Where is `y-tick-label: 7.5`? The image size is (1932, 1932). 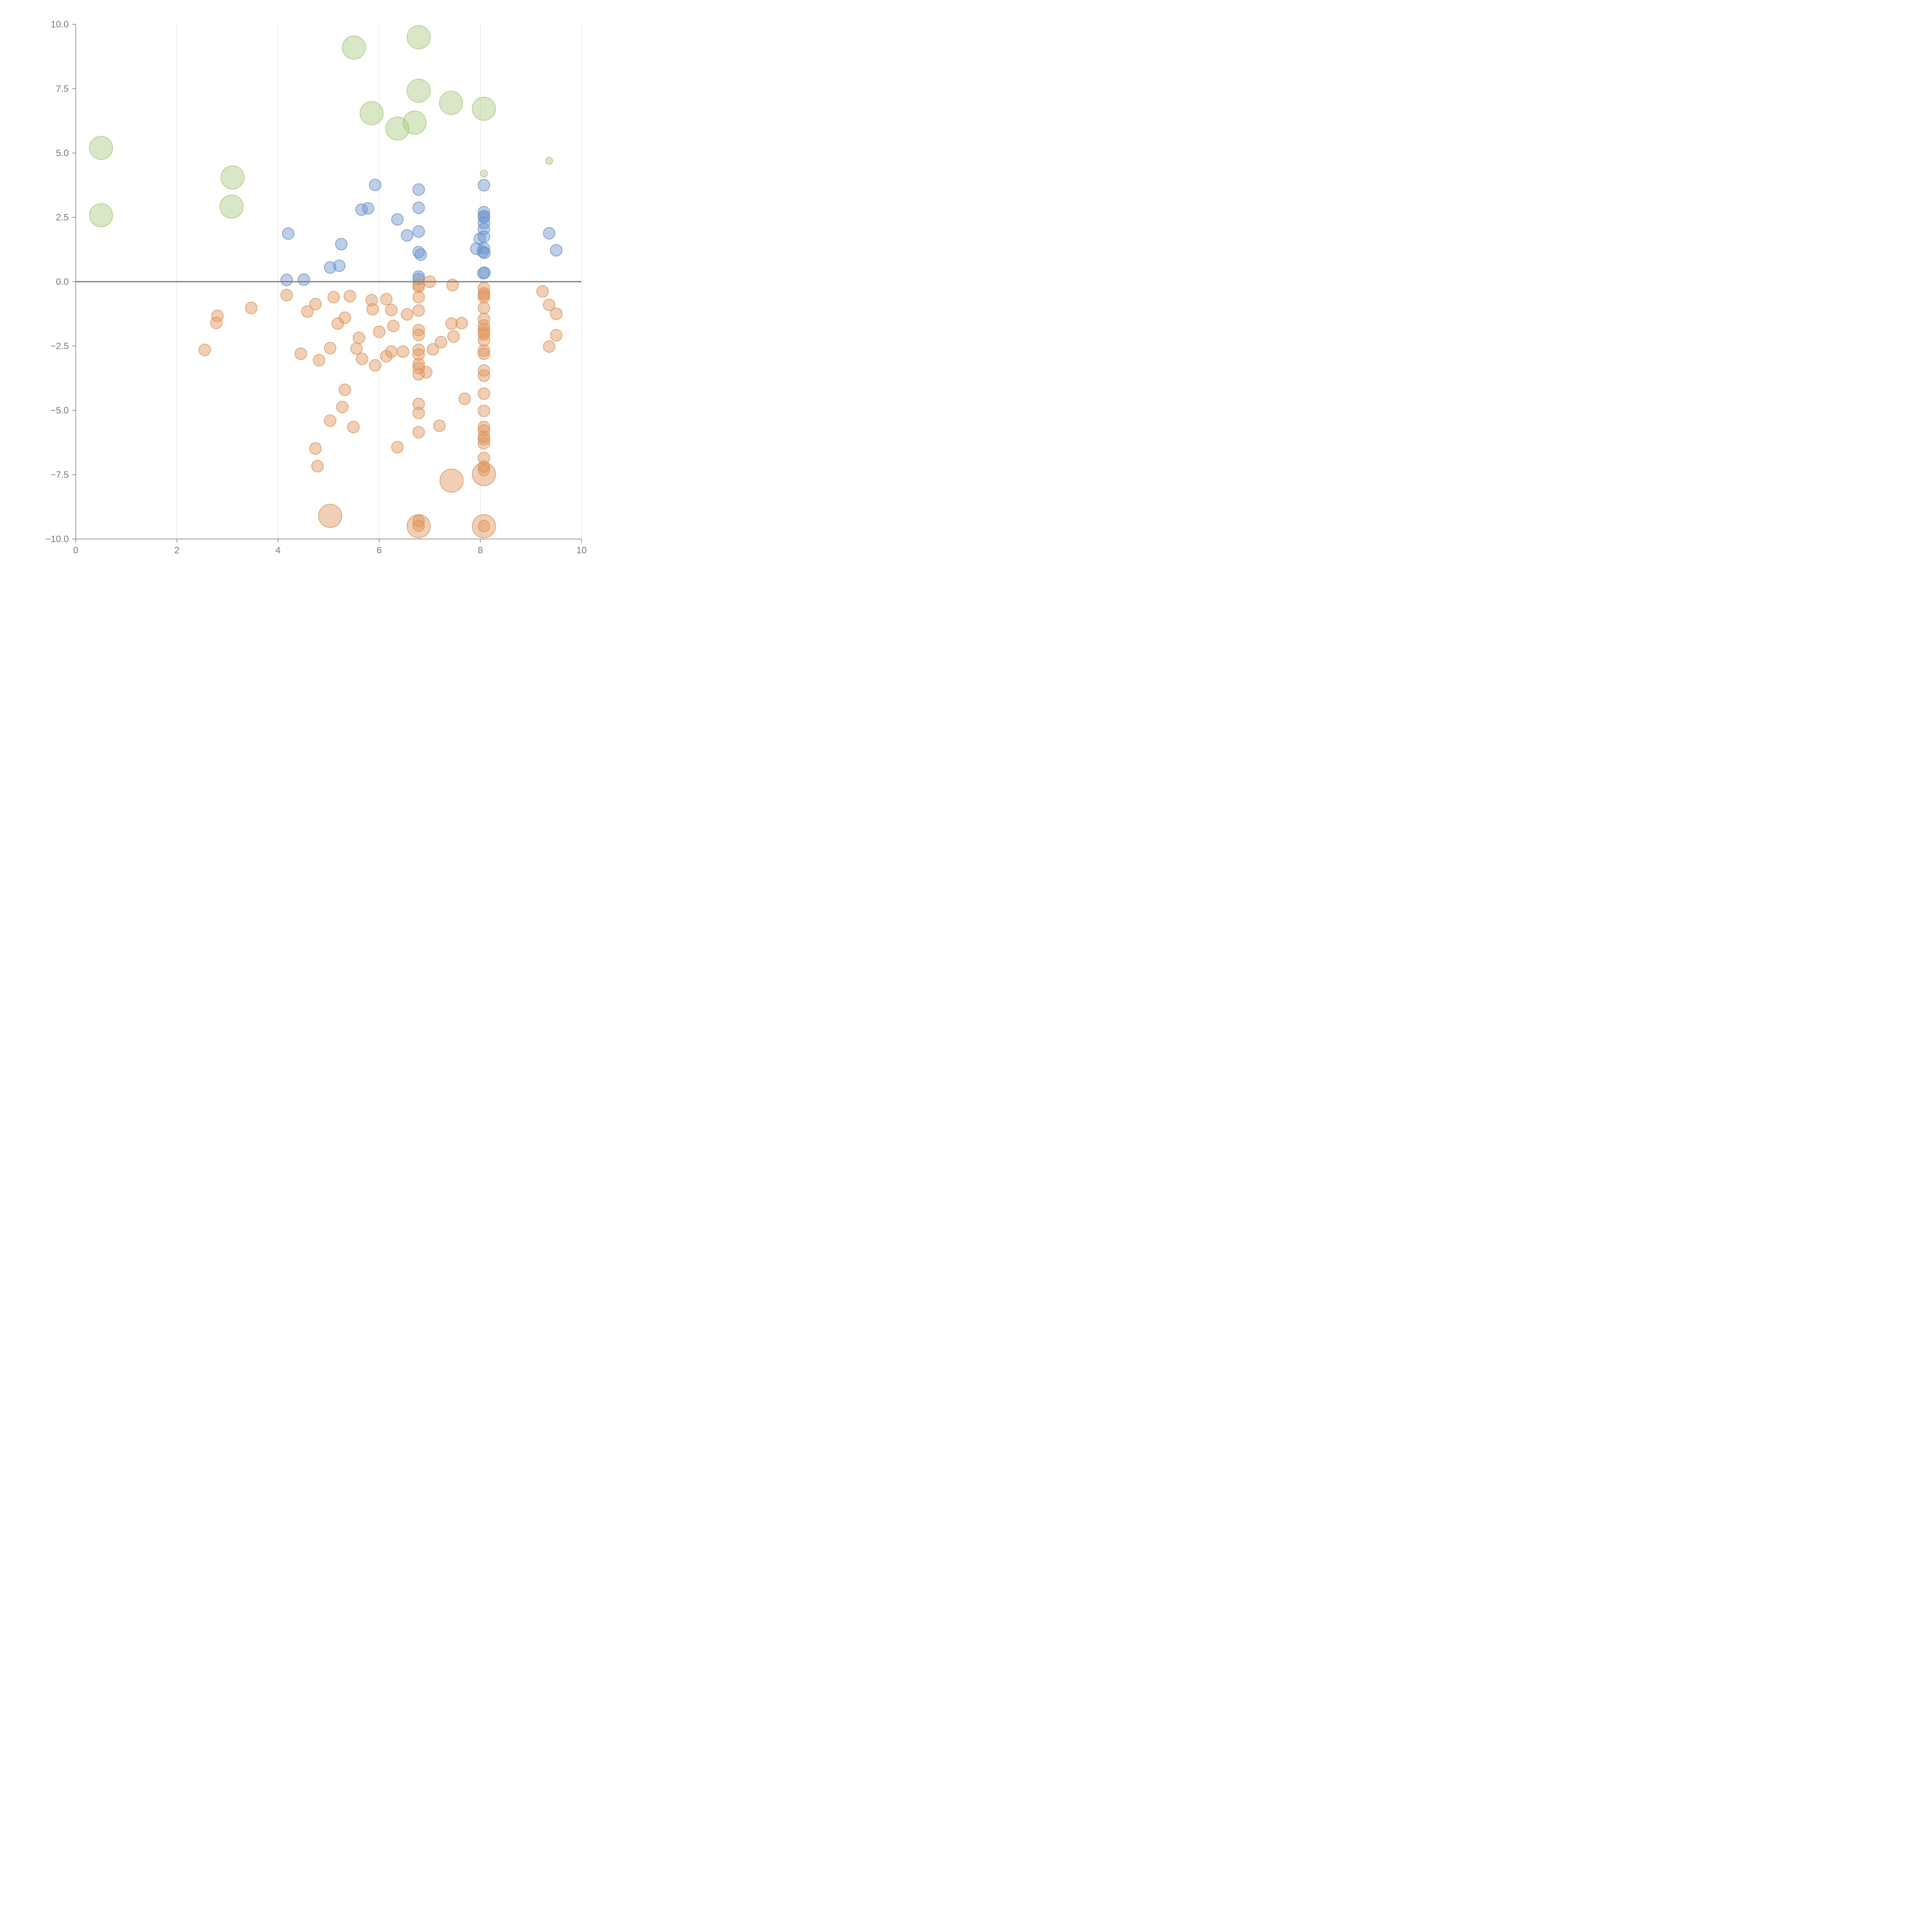 y-tick-label: 7.5 is located at coordinates (62, 89).